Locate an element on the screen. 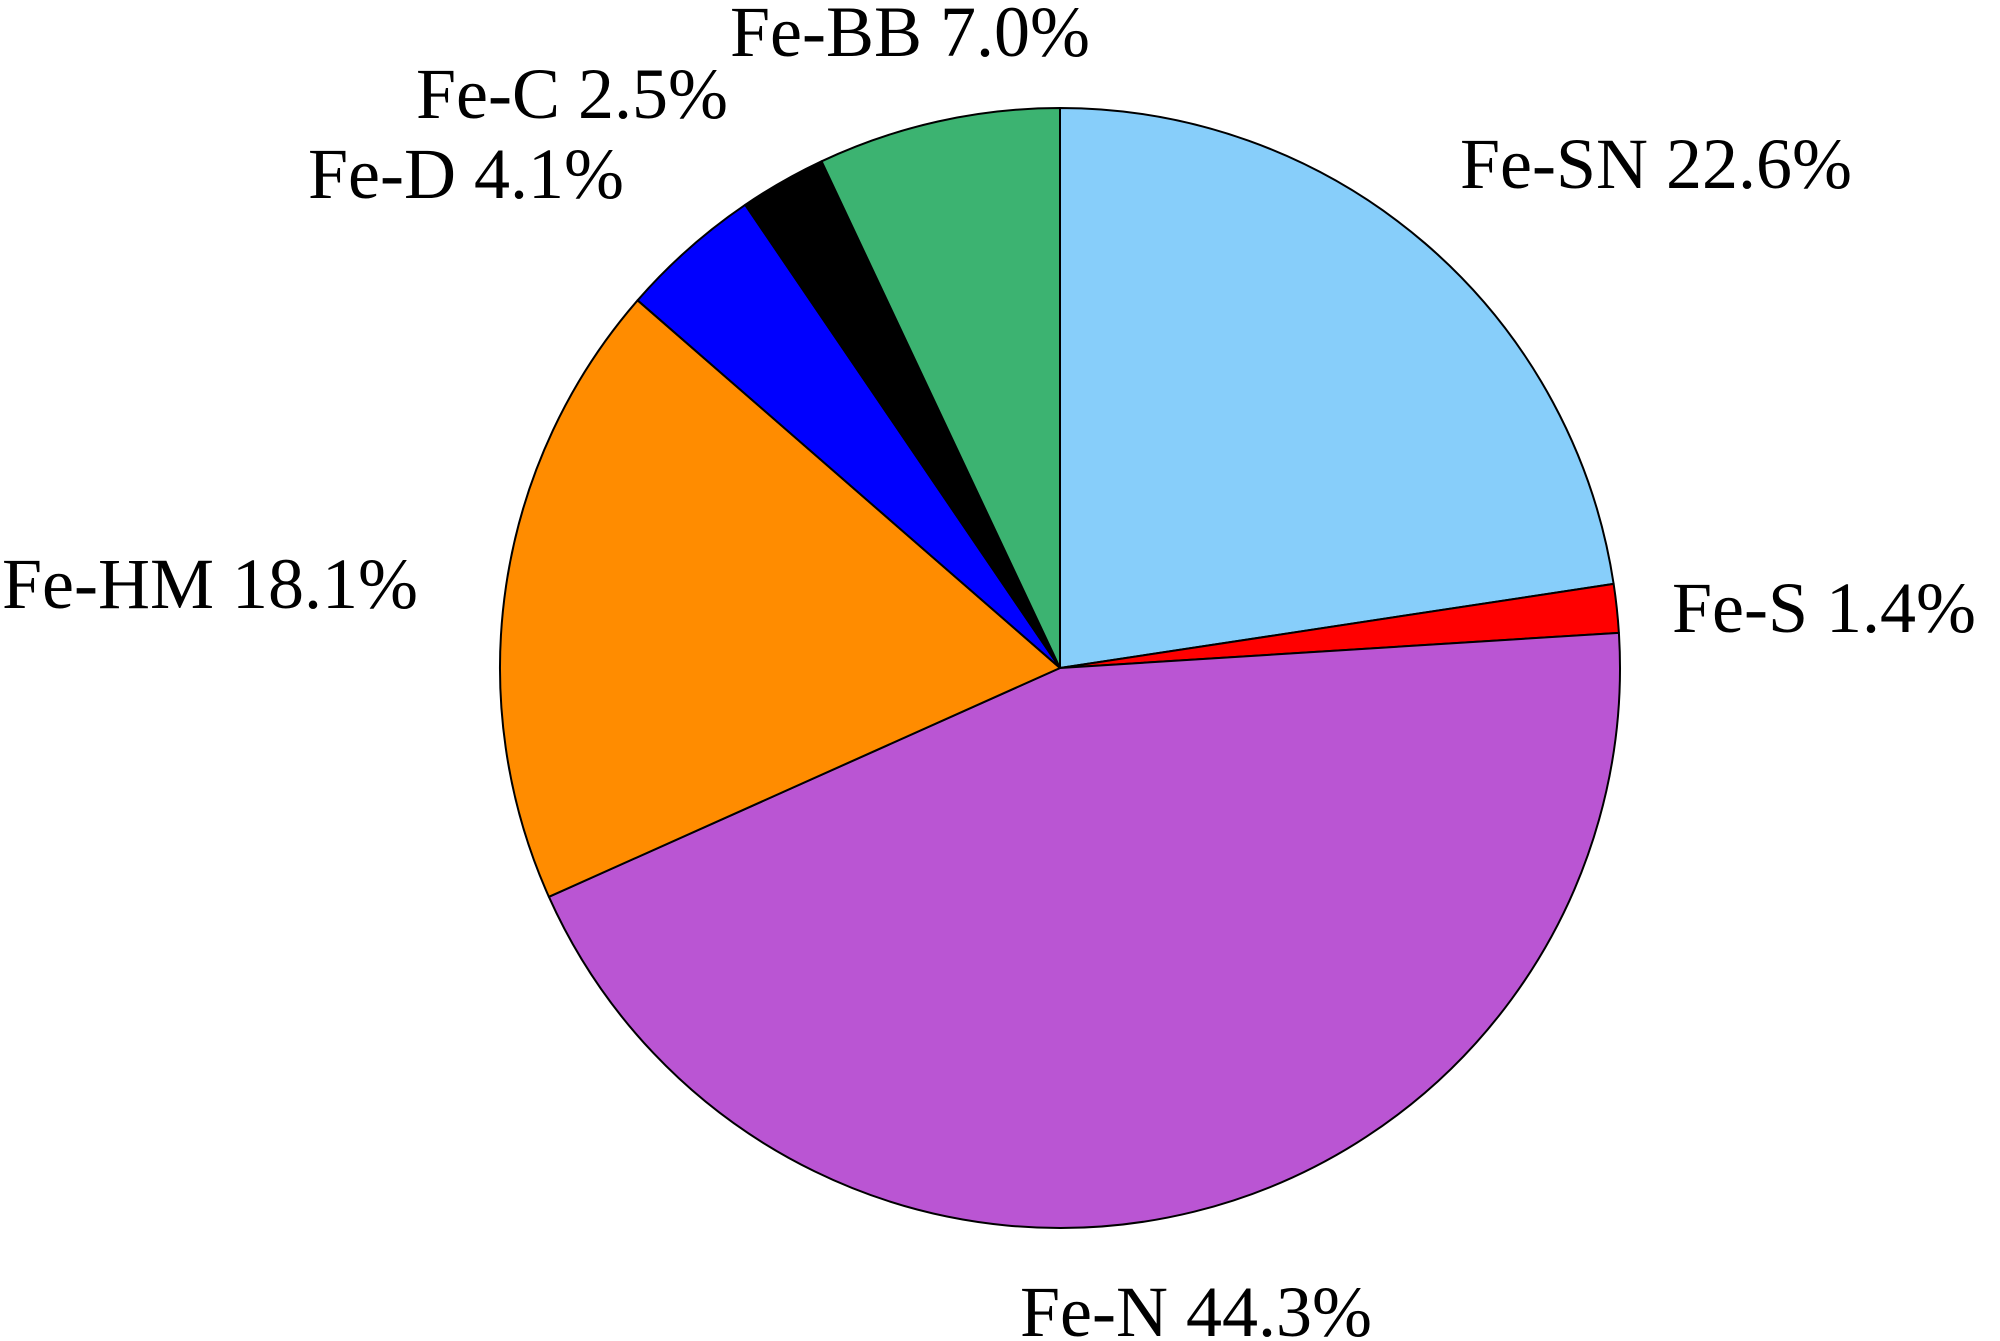 The height and width of the screenshot is (1341, 2000). slice-label-fe-c: Fe-C 2.5% is located at coordinates (572, 94).